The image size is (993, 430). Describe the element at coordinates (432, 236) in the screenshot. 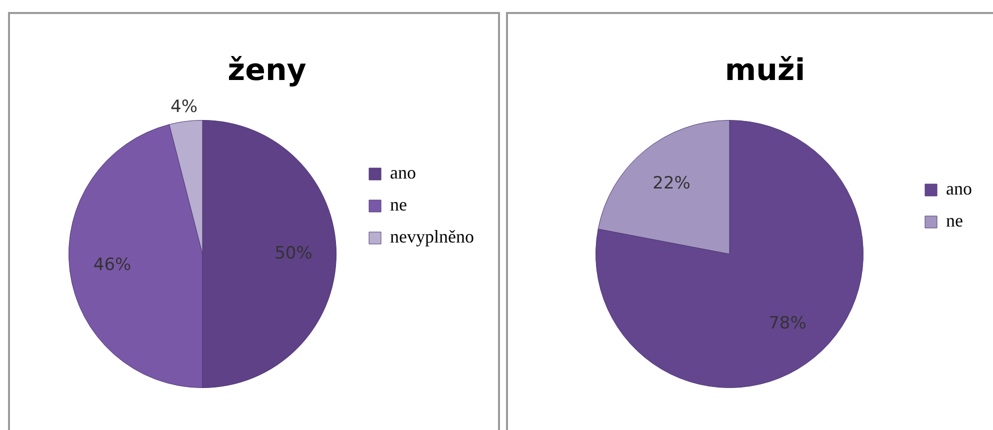

I see `legend-label: nevyplněno` at that location.